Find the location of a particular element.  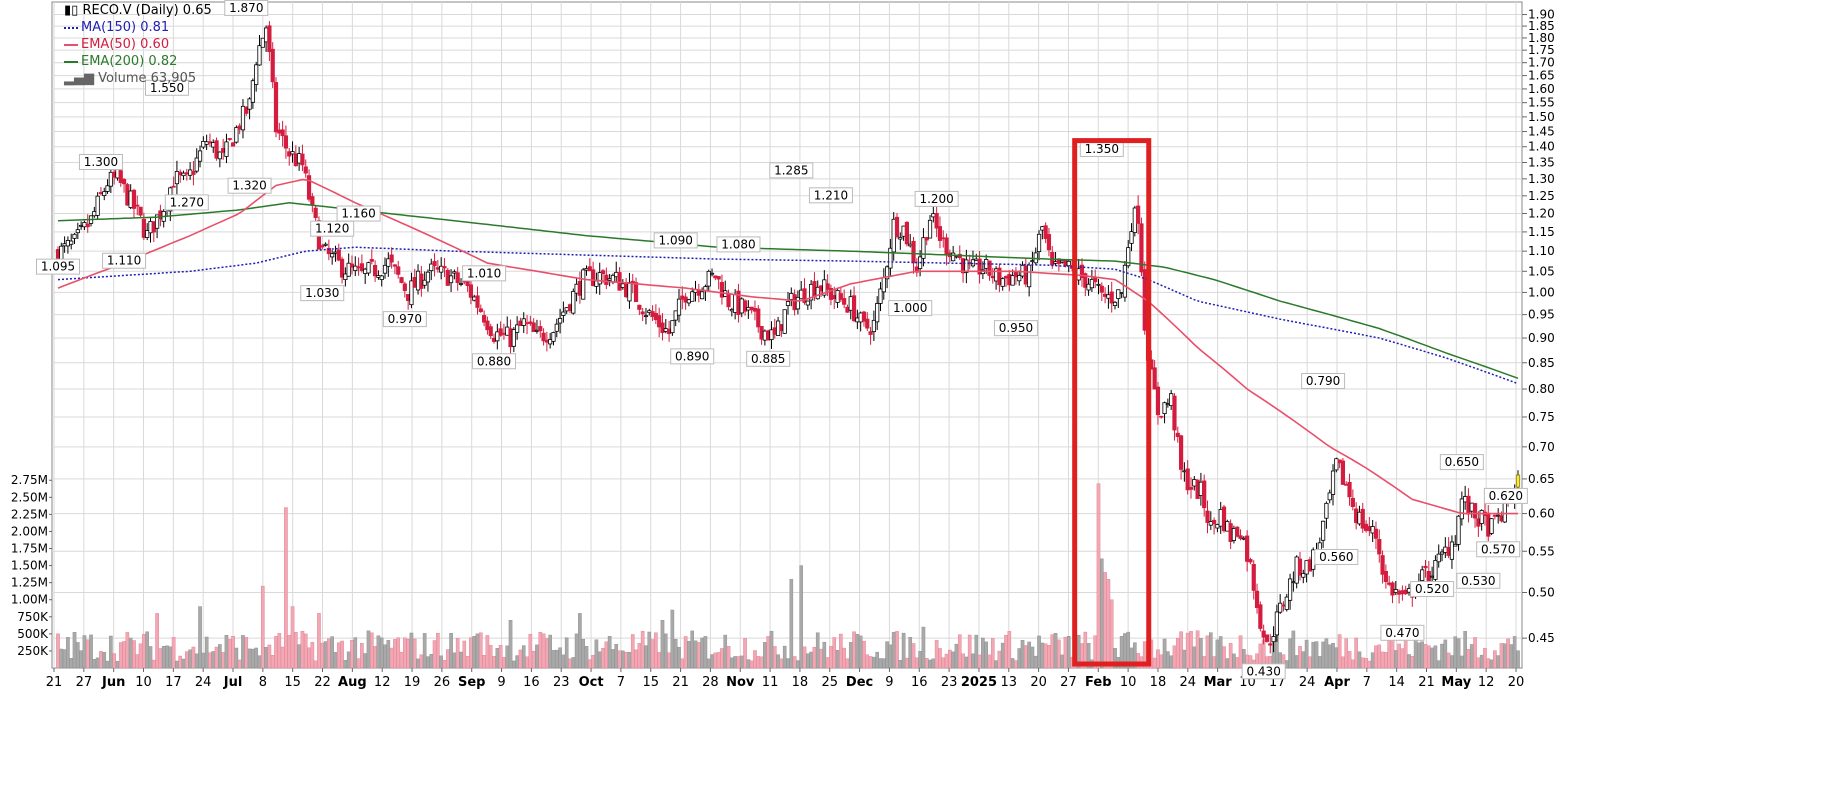

price-extreme-label: 1.120 is located at coordinates (332, 229).